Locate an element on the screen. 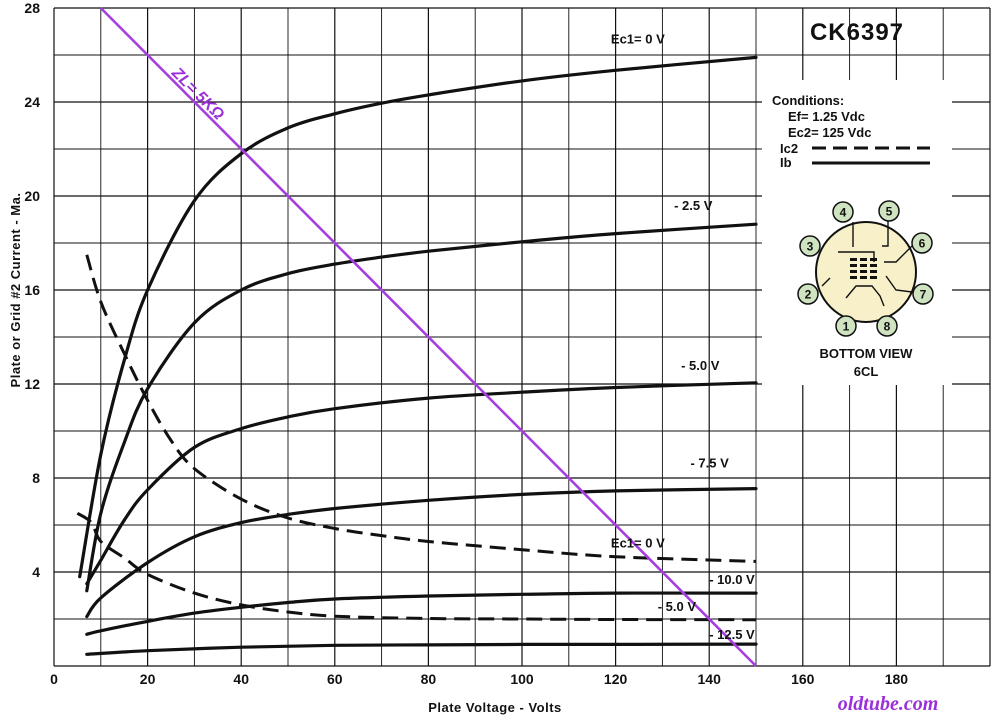  x-tick-label: 20 is located at coordinates (148, 679).